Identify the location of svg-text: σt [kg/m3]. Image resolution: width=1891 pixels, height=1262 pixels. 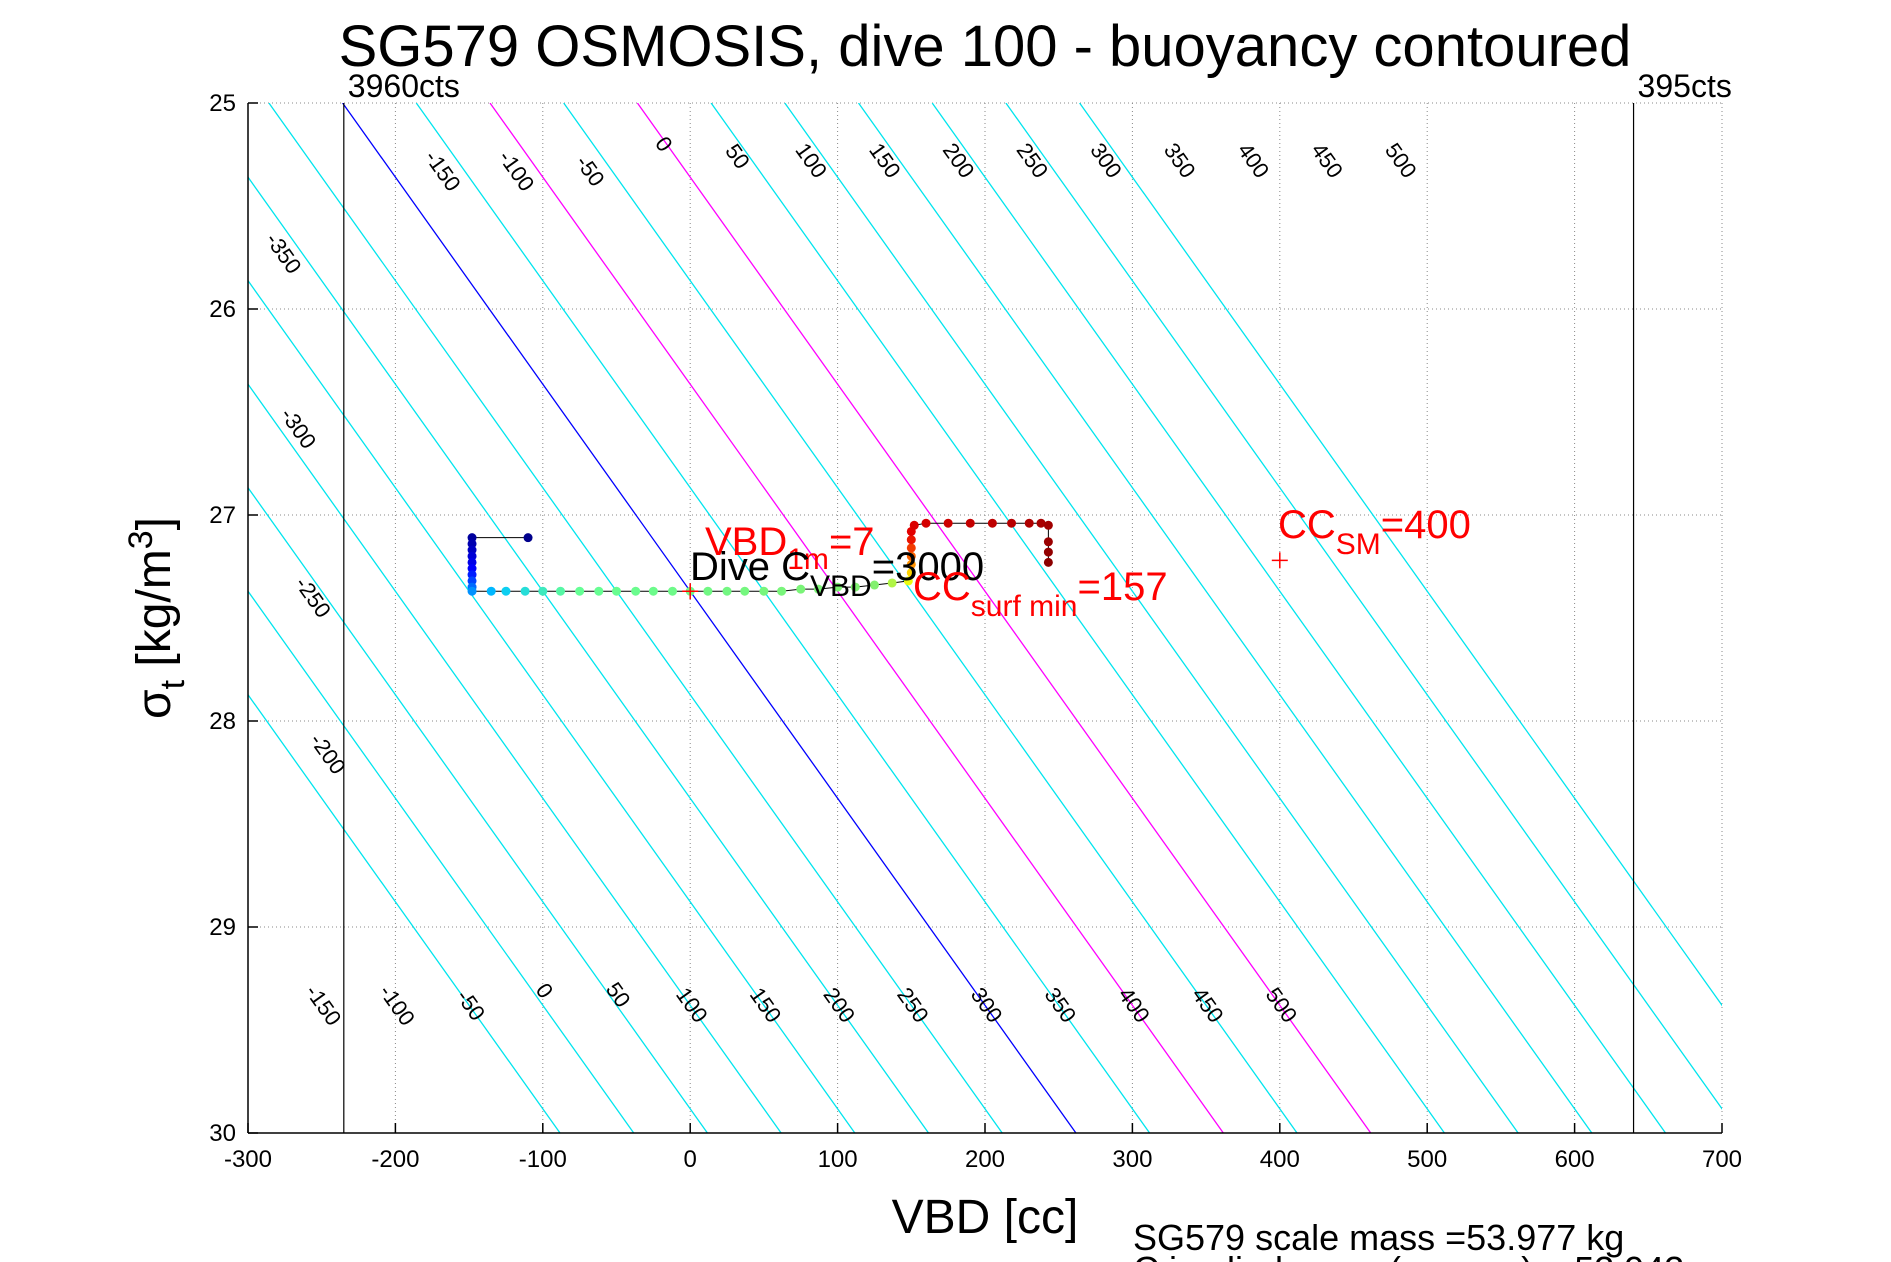
(157, 618).